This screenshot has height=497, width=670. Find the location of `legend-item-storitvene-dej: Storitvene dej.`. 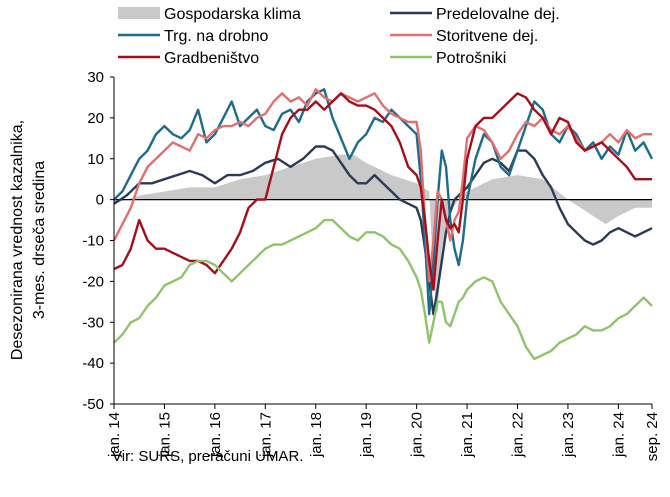

legend-item-storitvene-dej: Storitvene dej. is located at coordinates (464, 36).